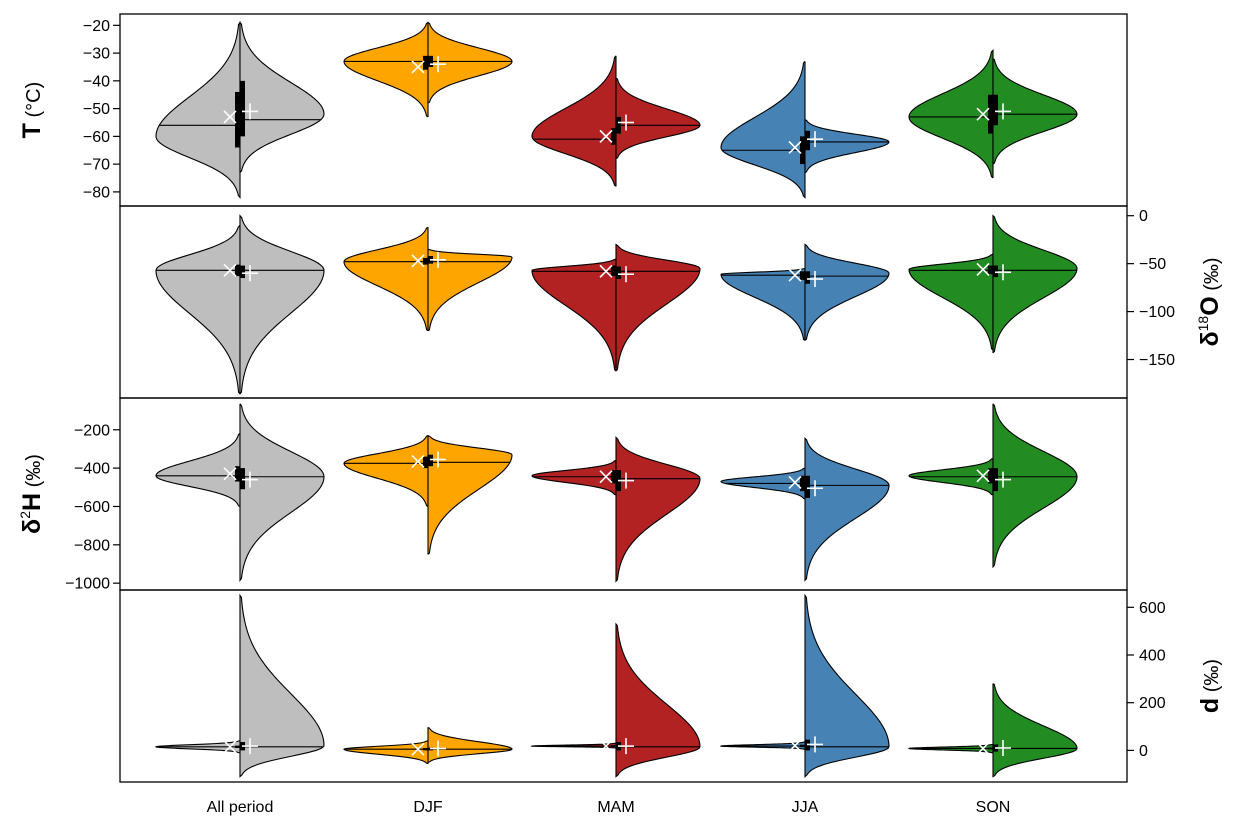 The width and height of the screenshot is (1233, 825). I want to click on violin-jja, so click(805, 509).